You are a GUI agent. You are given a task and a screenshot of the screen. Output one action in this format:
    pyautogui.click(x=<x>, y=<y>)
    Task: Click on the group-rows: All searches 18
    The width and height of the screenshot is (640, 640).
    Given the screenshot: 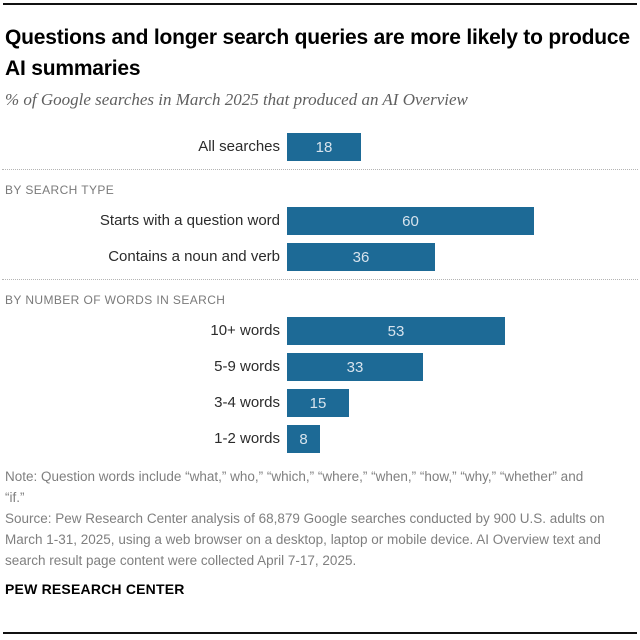 What is the action you would take?
    pyautogui.click(x=320, y=147)
    